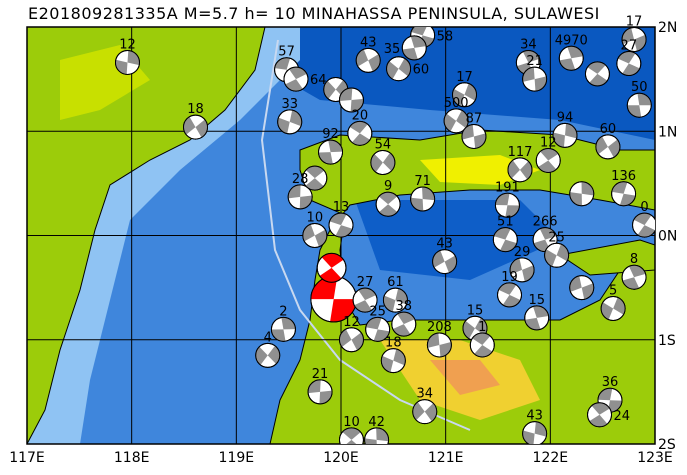 The width and height of the screenshot is (687, 475). I want to click on event-label: 500, so click(456, 103).